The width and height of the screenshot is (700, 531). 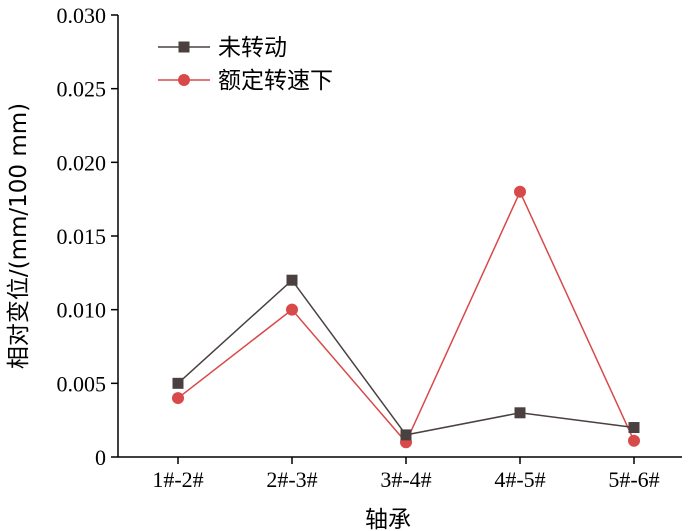 I want to click on x-tick-label: 5#-6#, so click(x=633, y=479).